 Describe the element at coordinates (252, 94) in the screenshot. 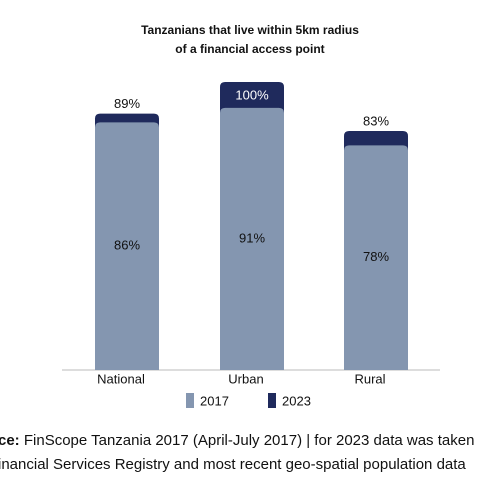

I see `value-label: 100%` at that location.